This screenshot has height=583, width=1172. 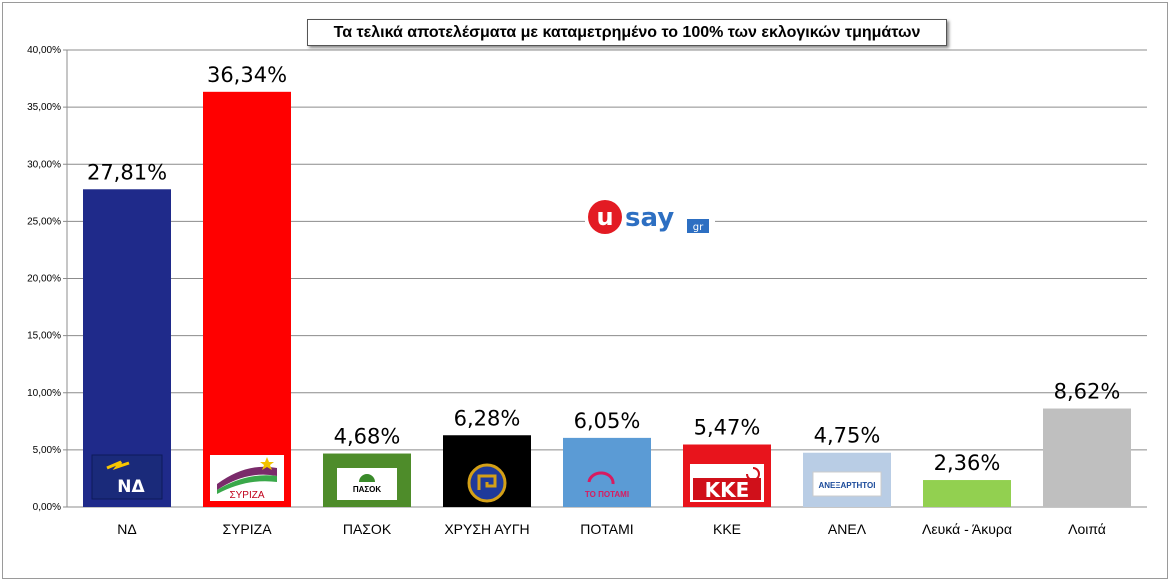 What do you see at coordinates (486, 529) in the screenshot?
I see `category-label: ΧΡΥΣΗ ΑΥΓΗ` at bounding box center [486, 529].